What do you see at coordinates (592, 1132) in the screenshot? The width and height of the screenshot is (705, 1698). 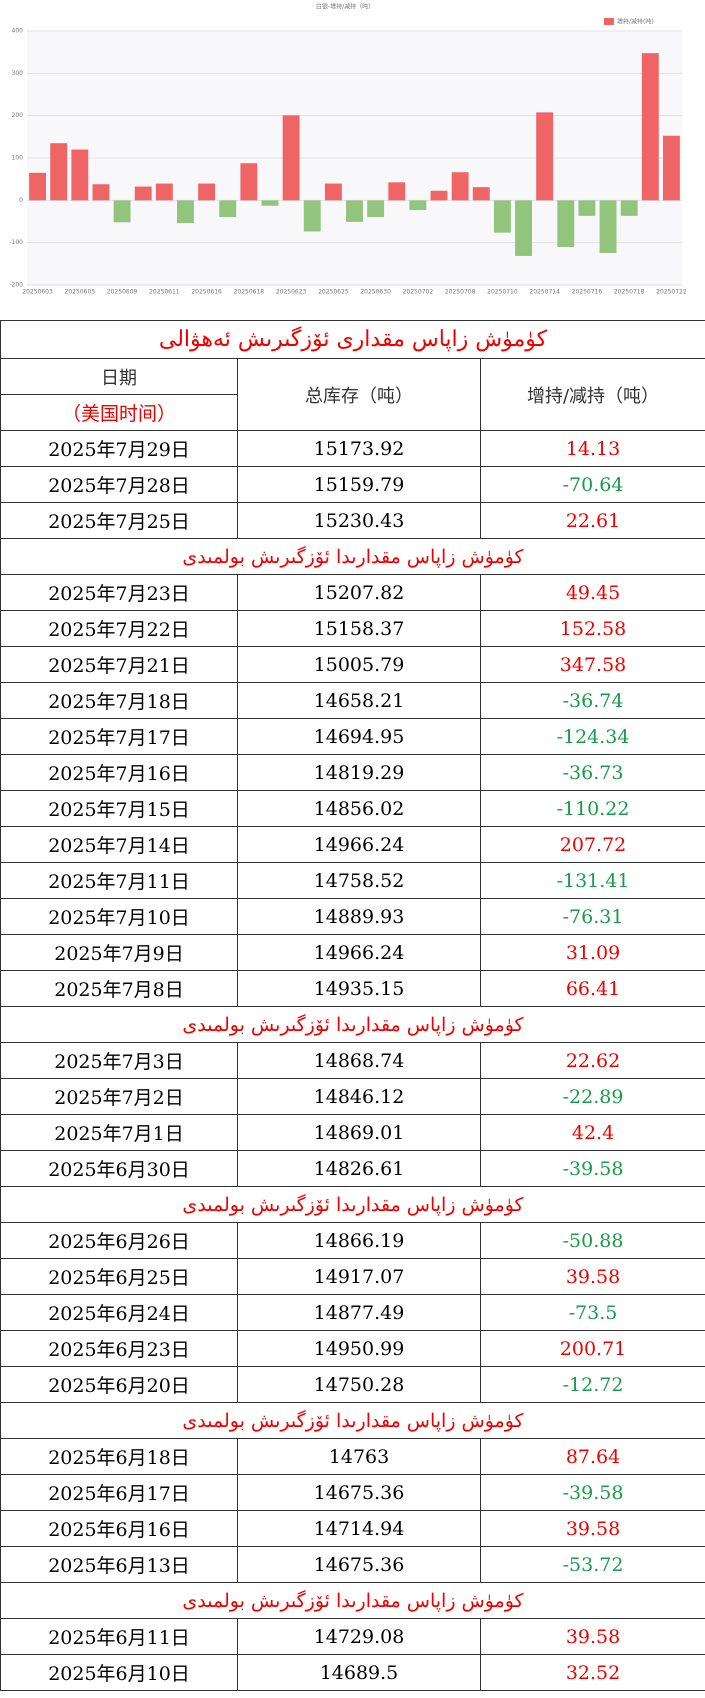 I see `change-cell: 42.4` at bounding box center [592, 1132].